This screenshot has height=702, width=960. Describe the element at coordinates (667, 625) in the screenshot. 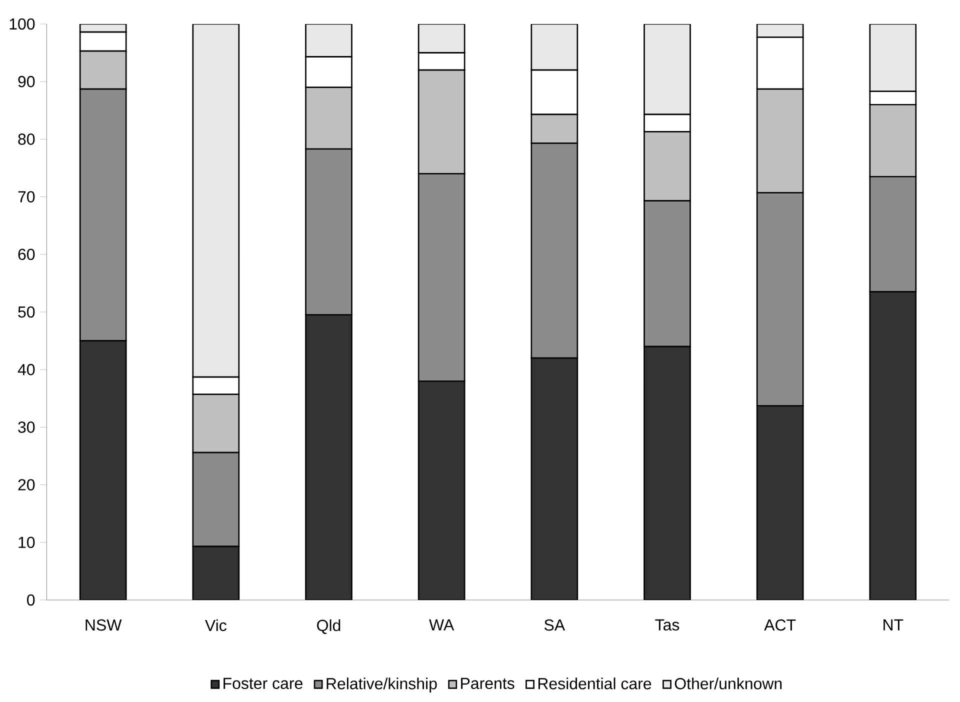

I see `x-tick-label: Tas` at that location.